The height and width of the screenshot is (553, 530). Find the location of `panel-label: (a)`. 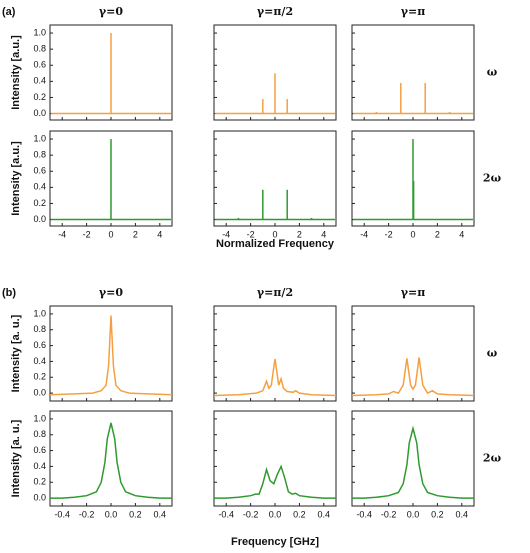

panel-label: (a) is located at coordinates (9, 12).